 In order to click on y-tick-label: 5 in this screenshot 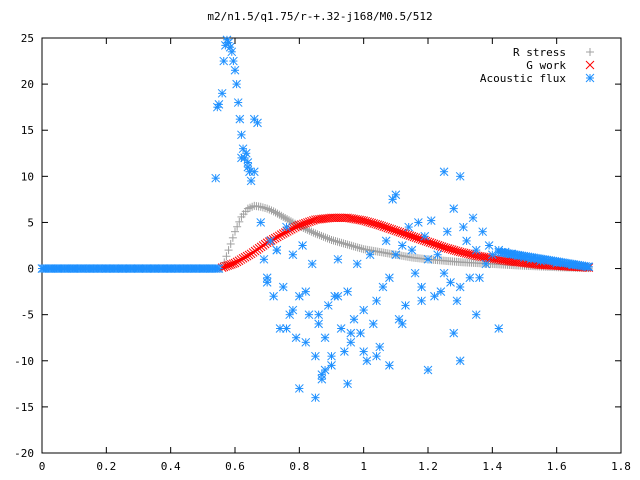, I will do `click(30, 222)`.